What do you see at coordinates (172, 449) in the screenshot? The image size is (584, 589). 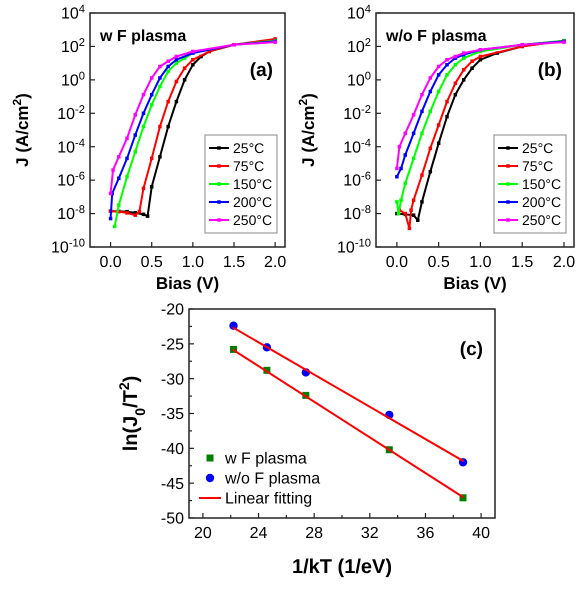 I see `y-tick-label: -40` at bounding box center [172, 449].